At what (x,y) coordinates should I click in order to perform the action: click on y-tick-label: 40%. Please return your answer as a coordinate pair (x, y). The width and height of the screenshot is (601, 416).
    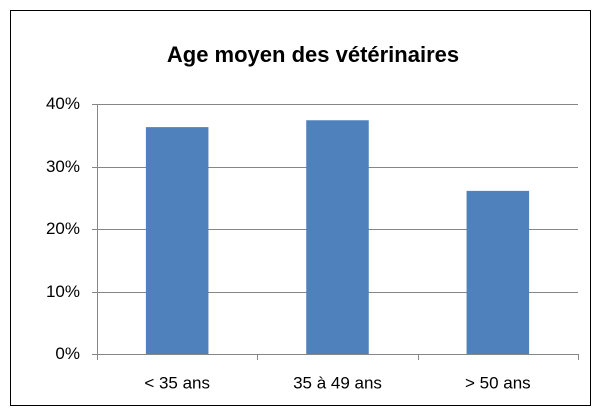
    Looking at the image, I should click on (63, 103).